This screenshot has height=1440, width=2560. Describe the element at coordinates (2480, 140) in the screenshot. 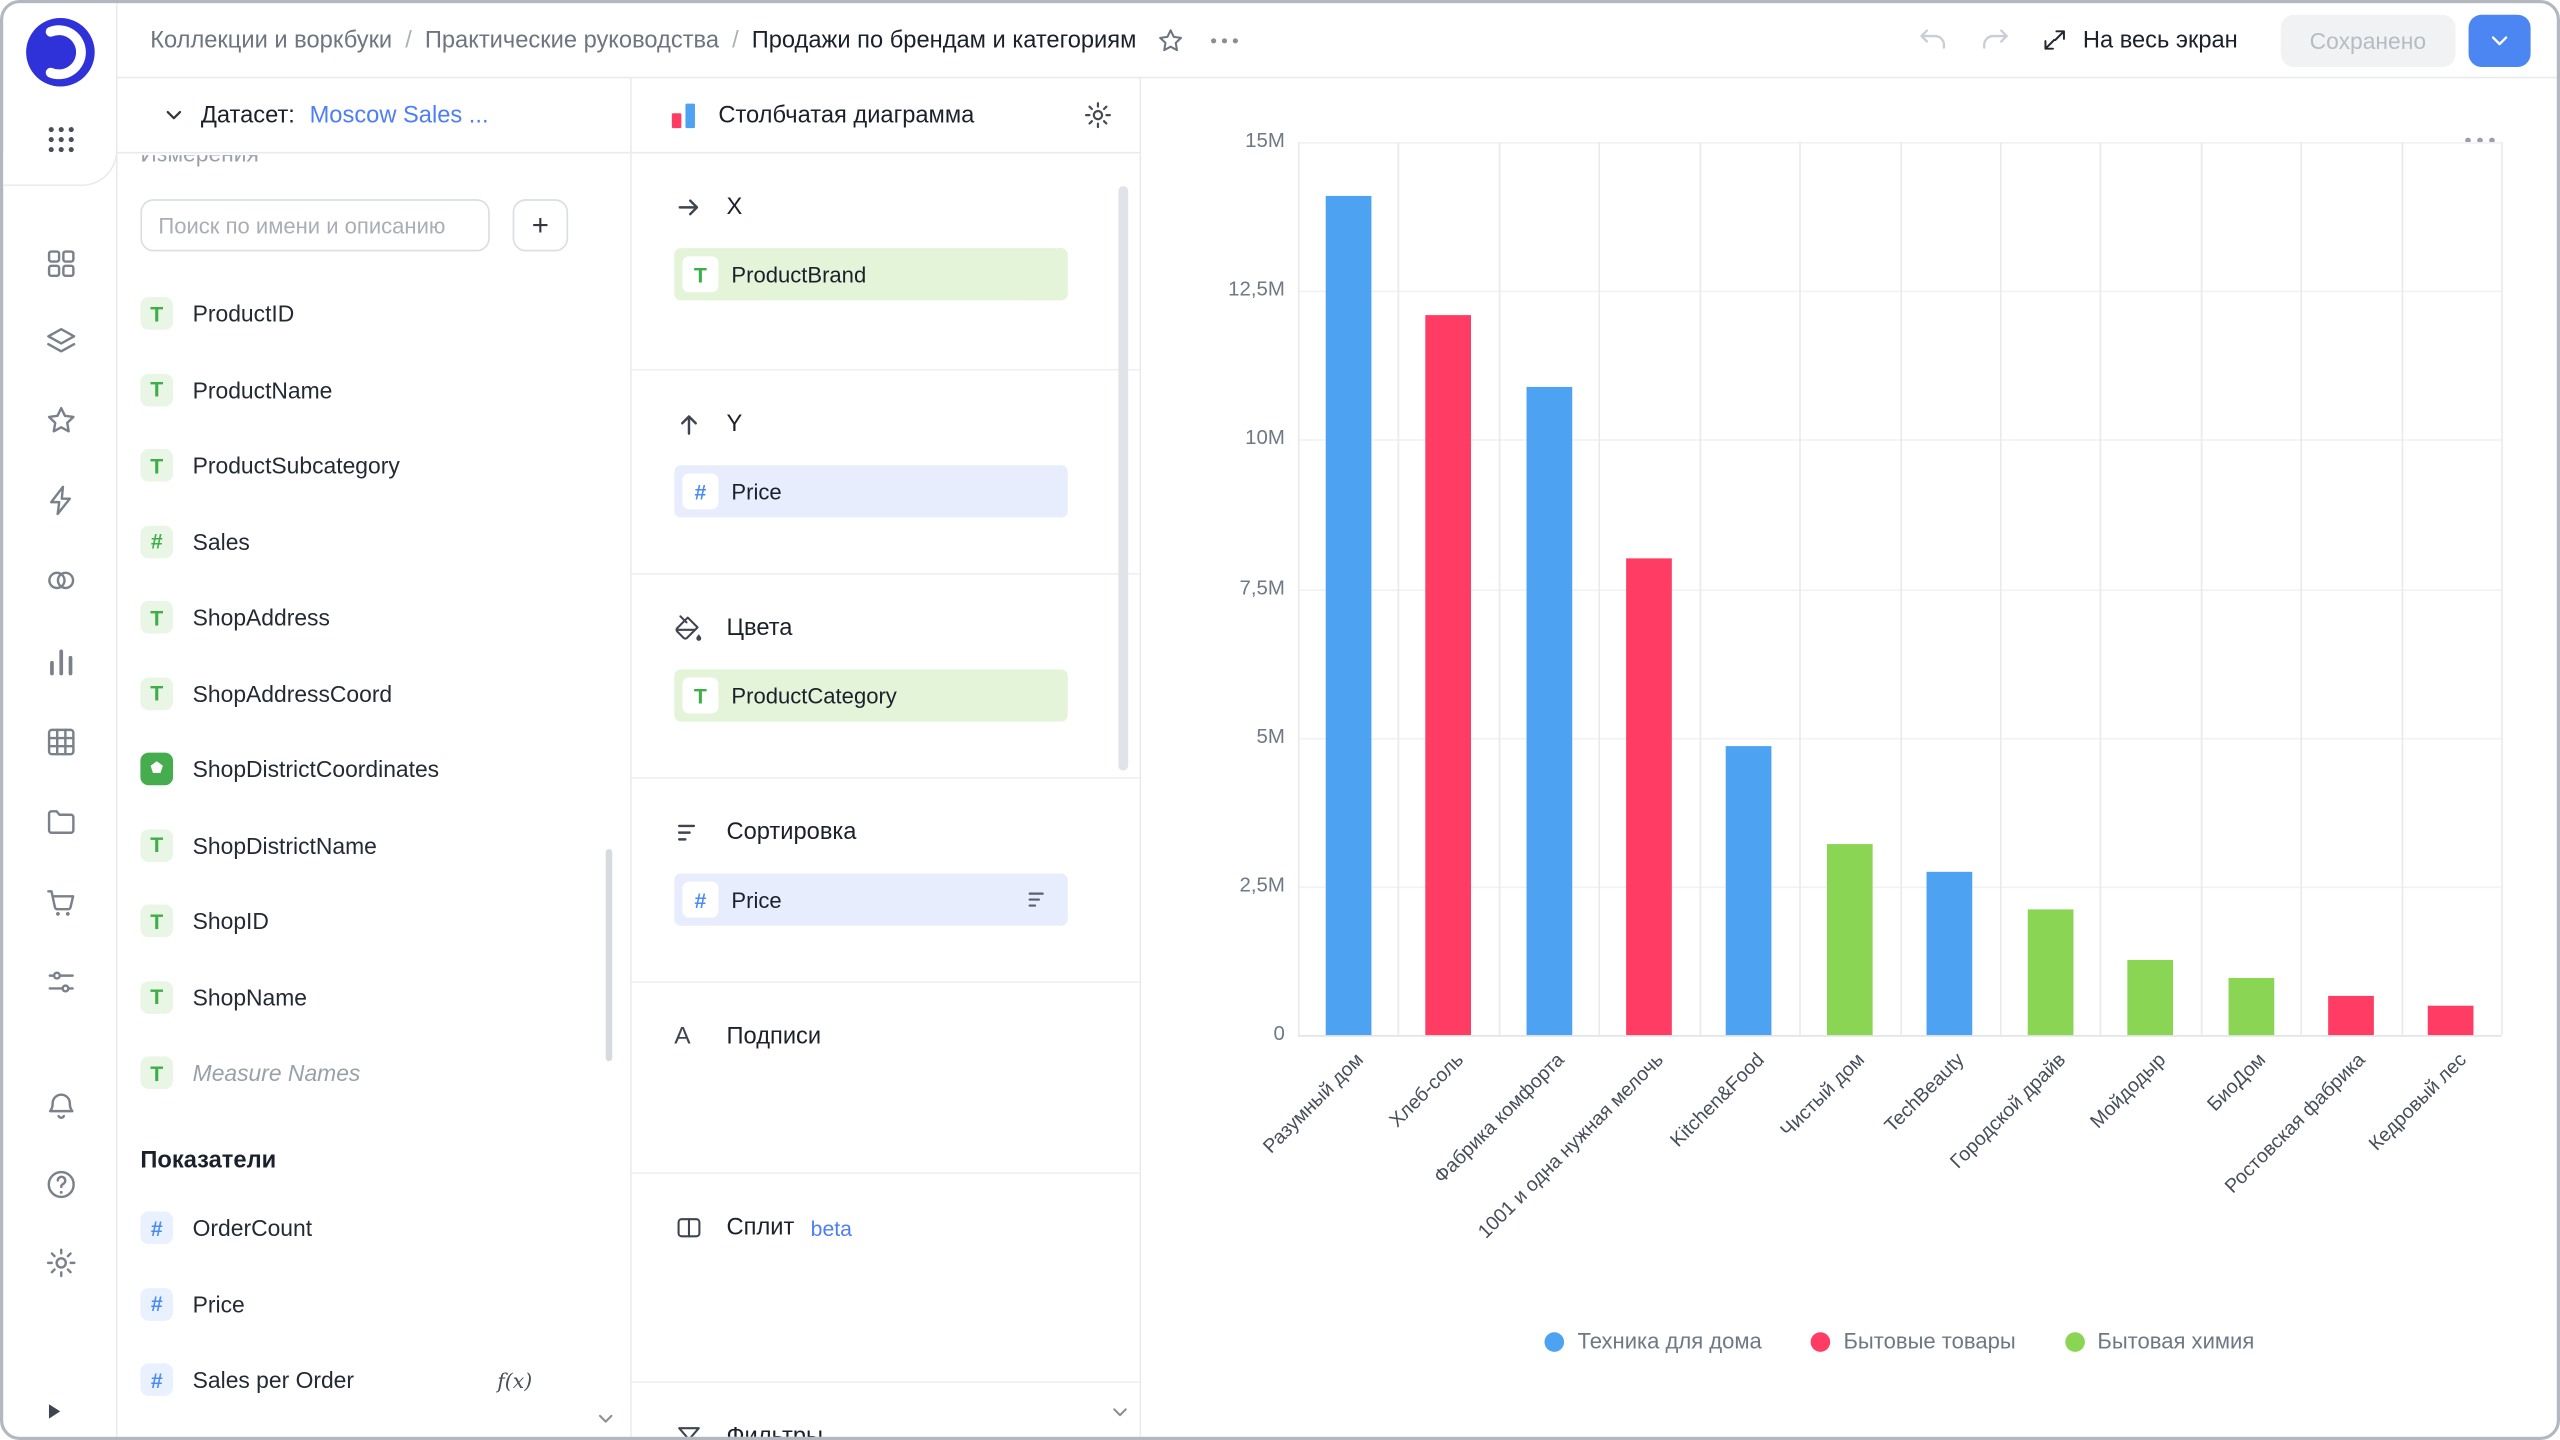

I see `chart-more-menu-icon` at that location.